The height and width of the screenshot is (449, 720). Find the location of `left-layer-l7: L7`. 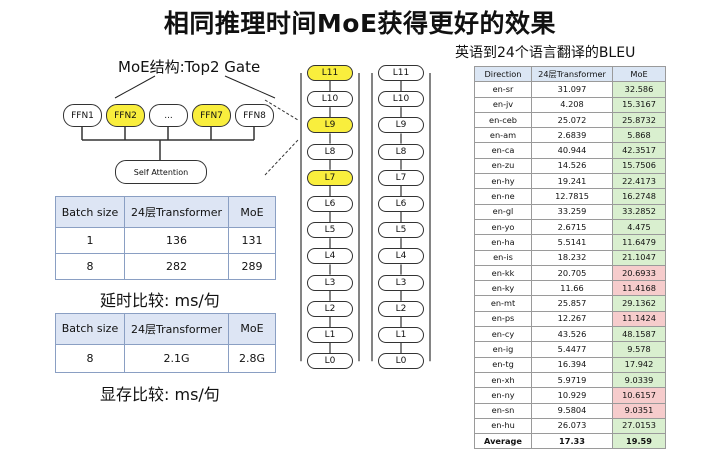

left-layer-l7: L7 is located at coordinates (330, 177).